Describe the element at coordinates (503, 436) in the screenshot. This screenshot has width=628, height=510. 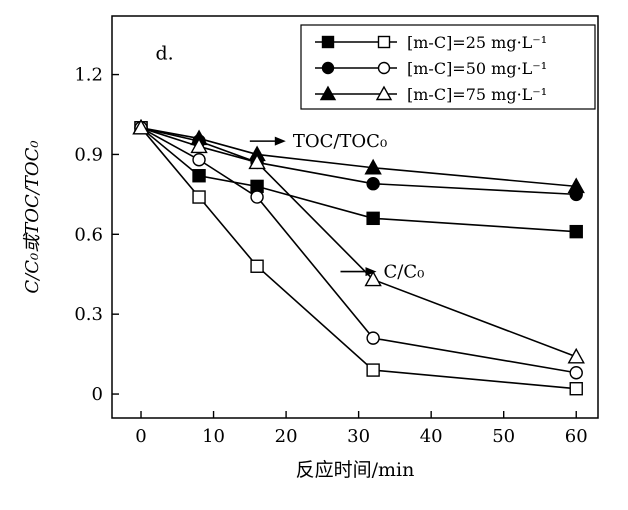
I see `x-tick-label: 50` at that location.